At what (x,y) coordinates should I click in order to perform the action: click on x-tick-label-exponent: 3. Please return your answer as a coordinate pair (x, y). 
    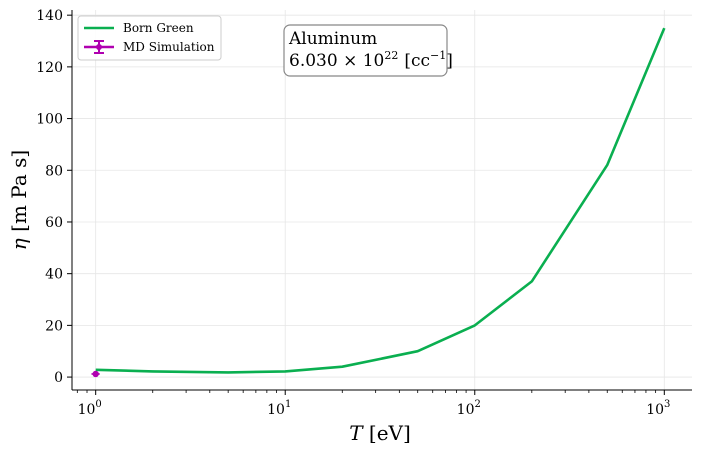
    Looking at the image, I should click on (667, 404).